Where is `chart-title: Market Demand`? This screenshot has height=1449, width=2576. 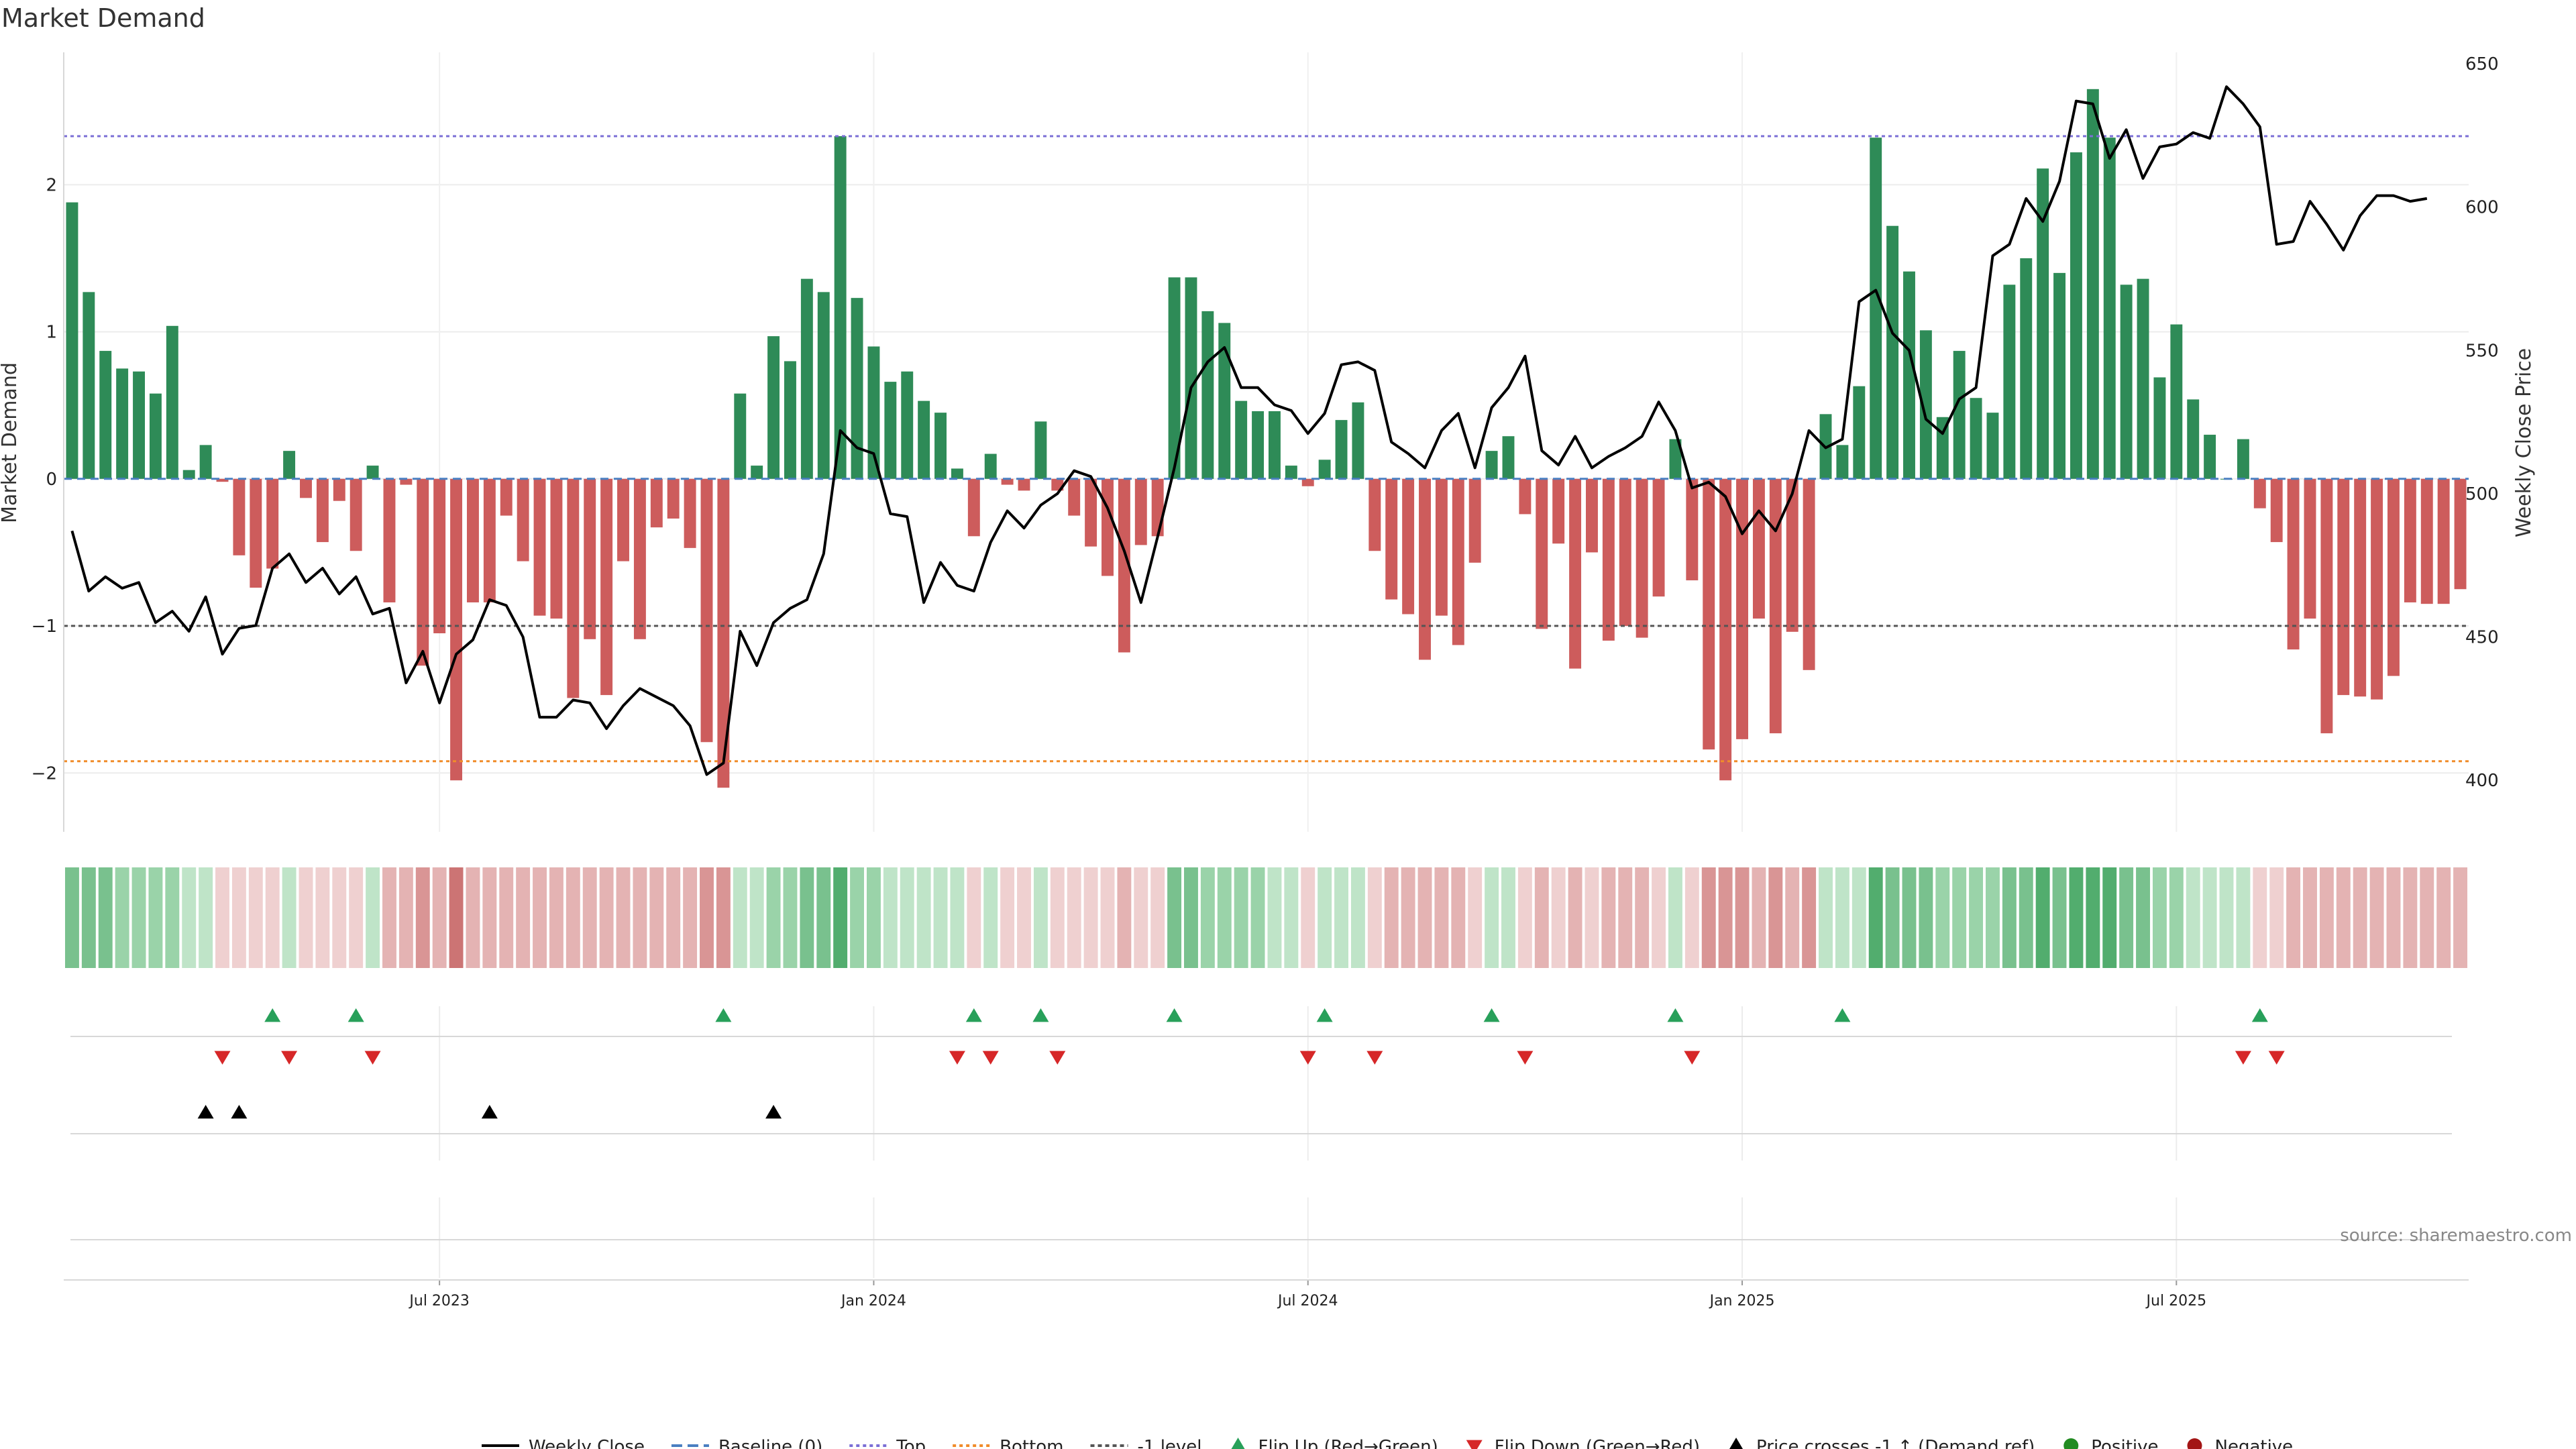
chart-title: Market Demand is located at coordinates (103, 18).